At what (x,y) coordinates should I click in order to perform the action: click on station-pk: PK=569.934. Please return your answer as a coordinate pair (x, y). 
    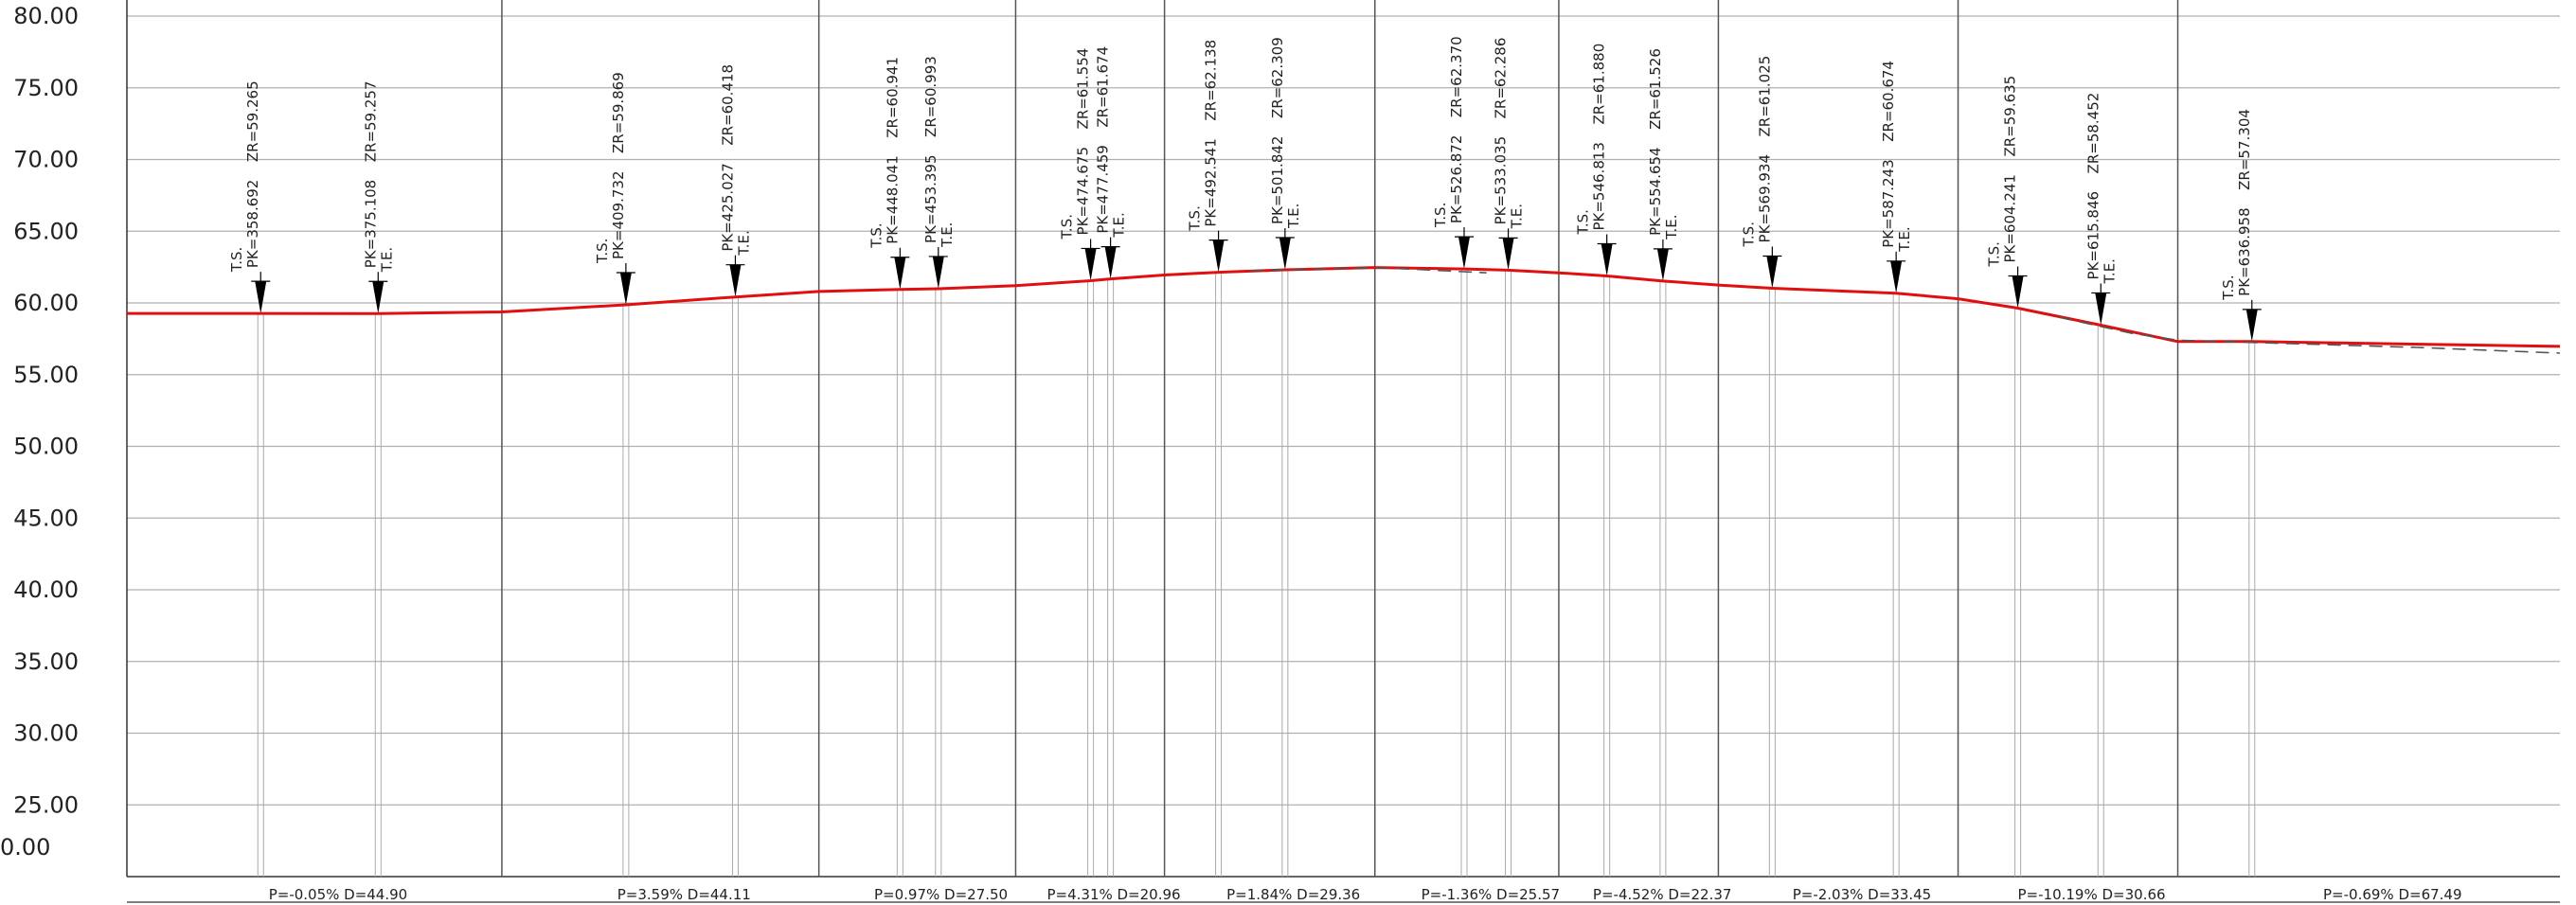
    Looking at the image, I should click on (1764, 198).